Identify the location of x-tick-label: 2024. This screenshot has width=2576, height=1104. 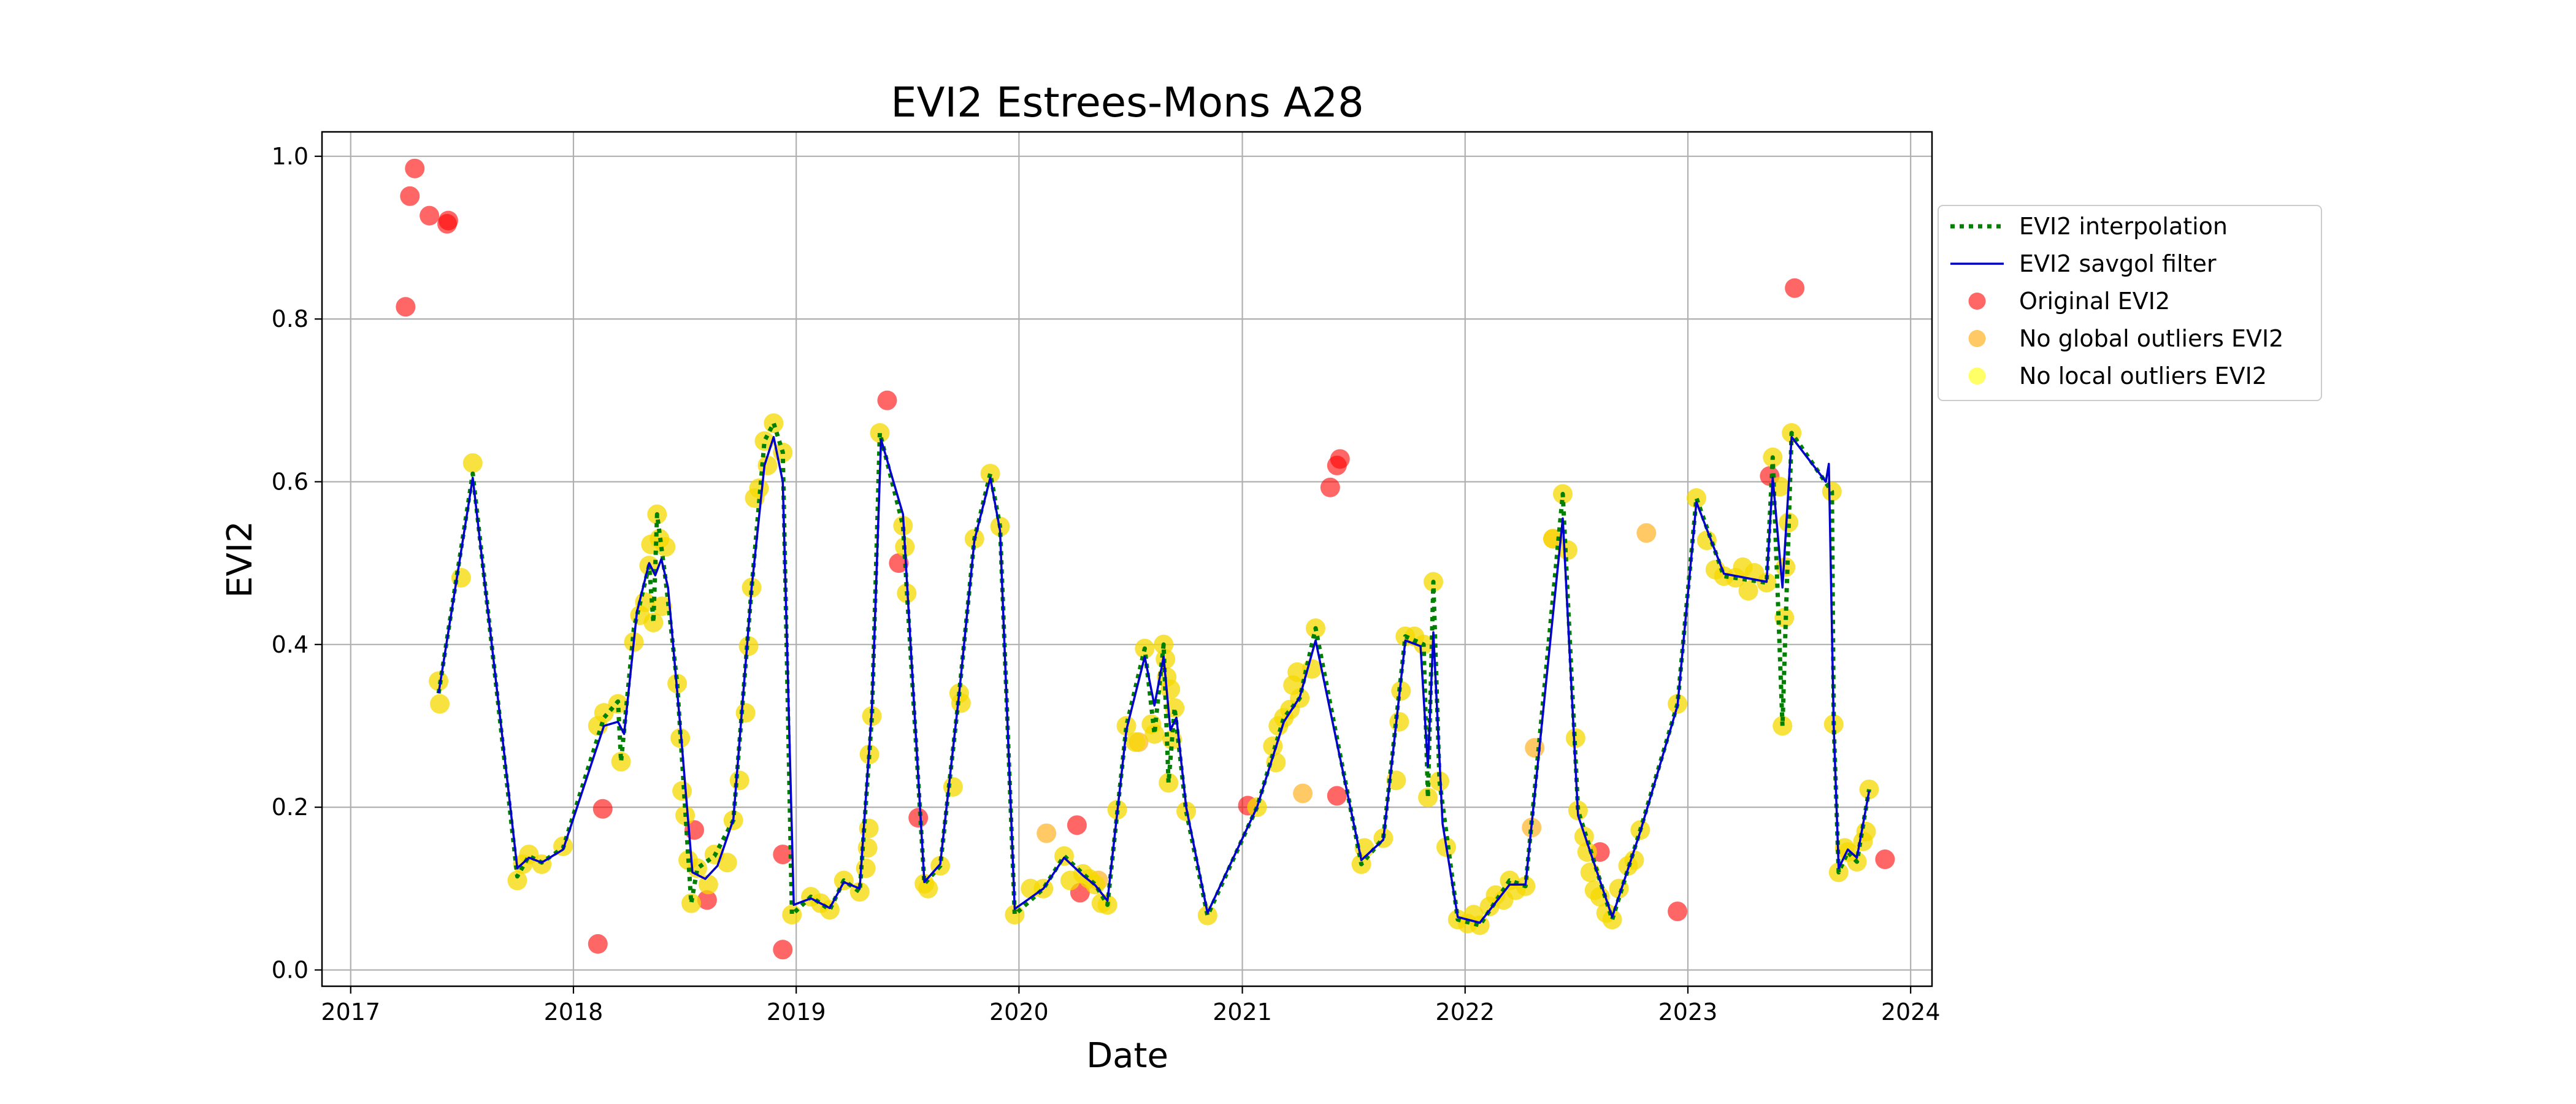
(1911, 1012).